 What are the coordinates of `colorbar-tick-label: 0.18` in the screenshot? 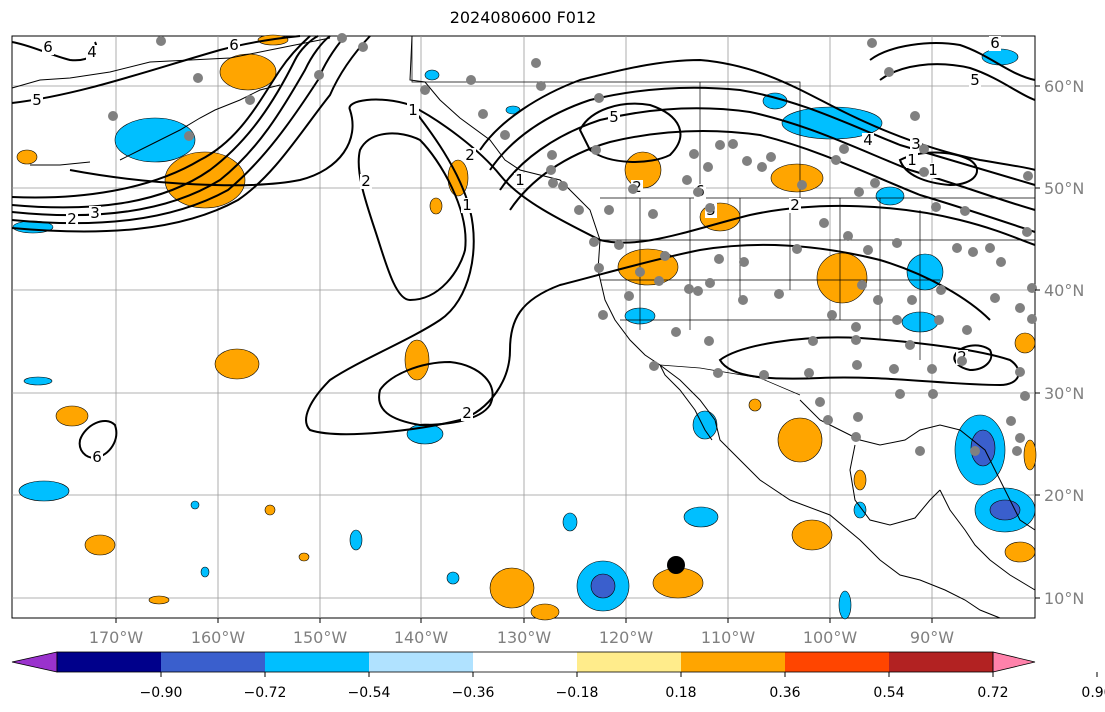 It's located at (680, 693).